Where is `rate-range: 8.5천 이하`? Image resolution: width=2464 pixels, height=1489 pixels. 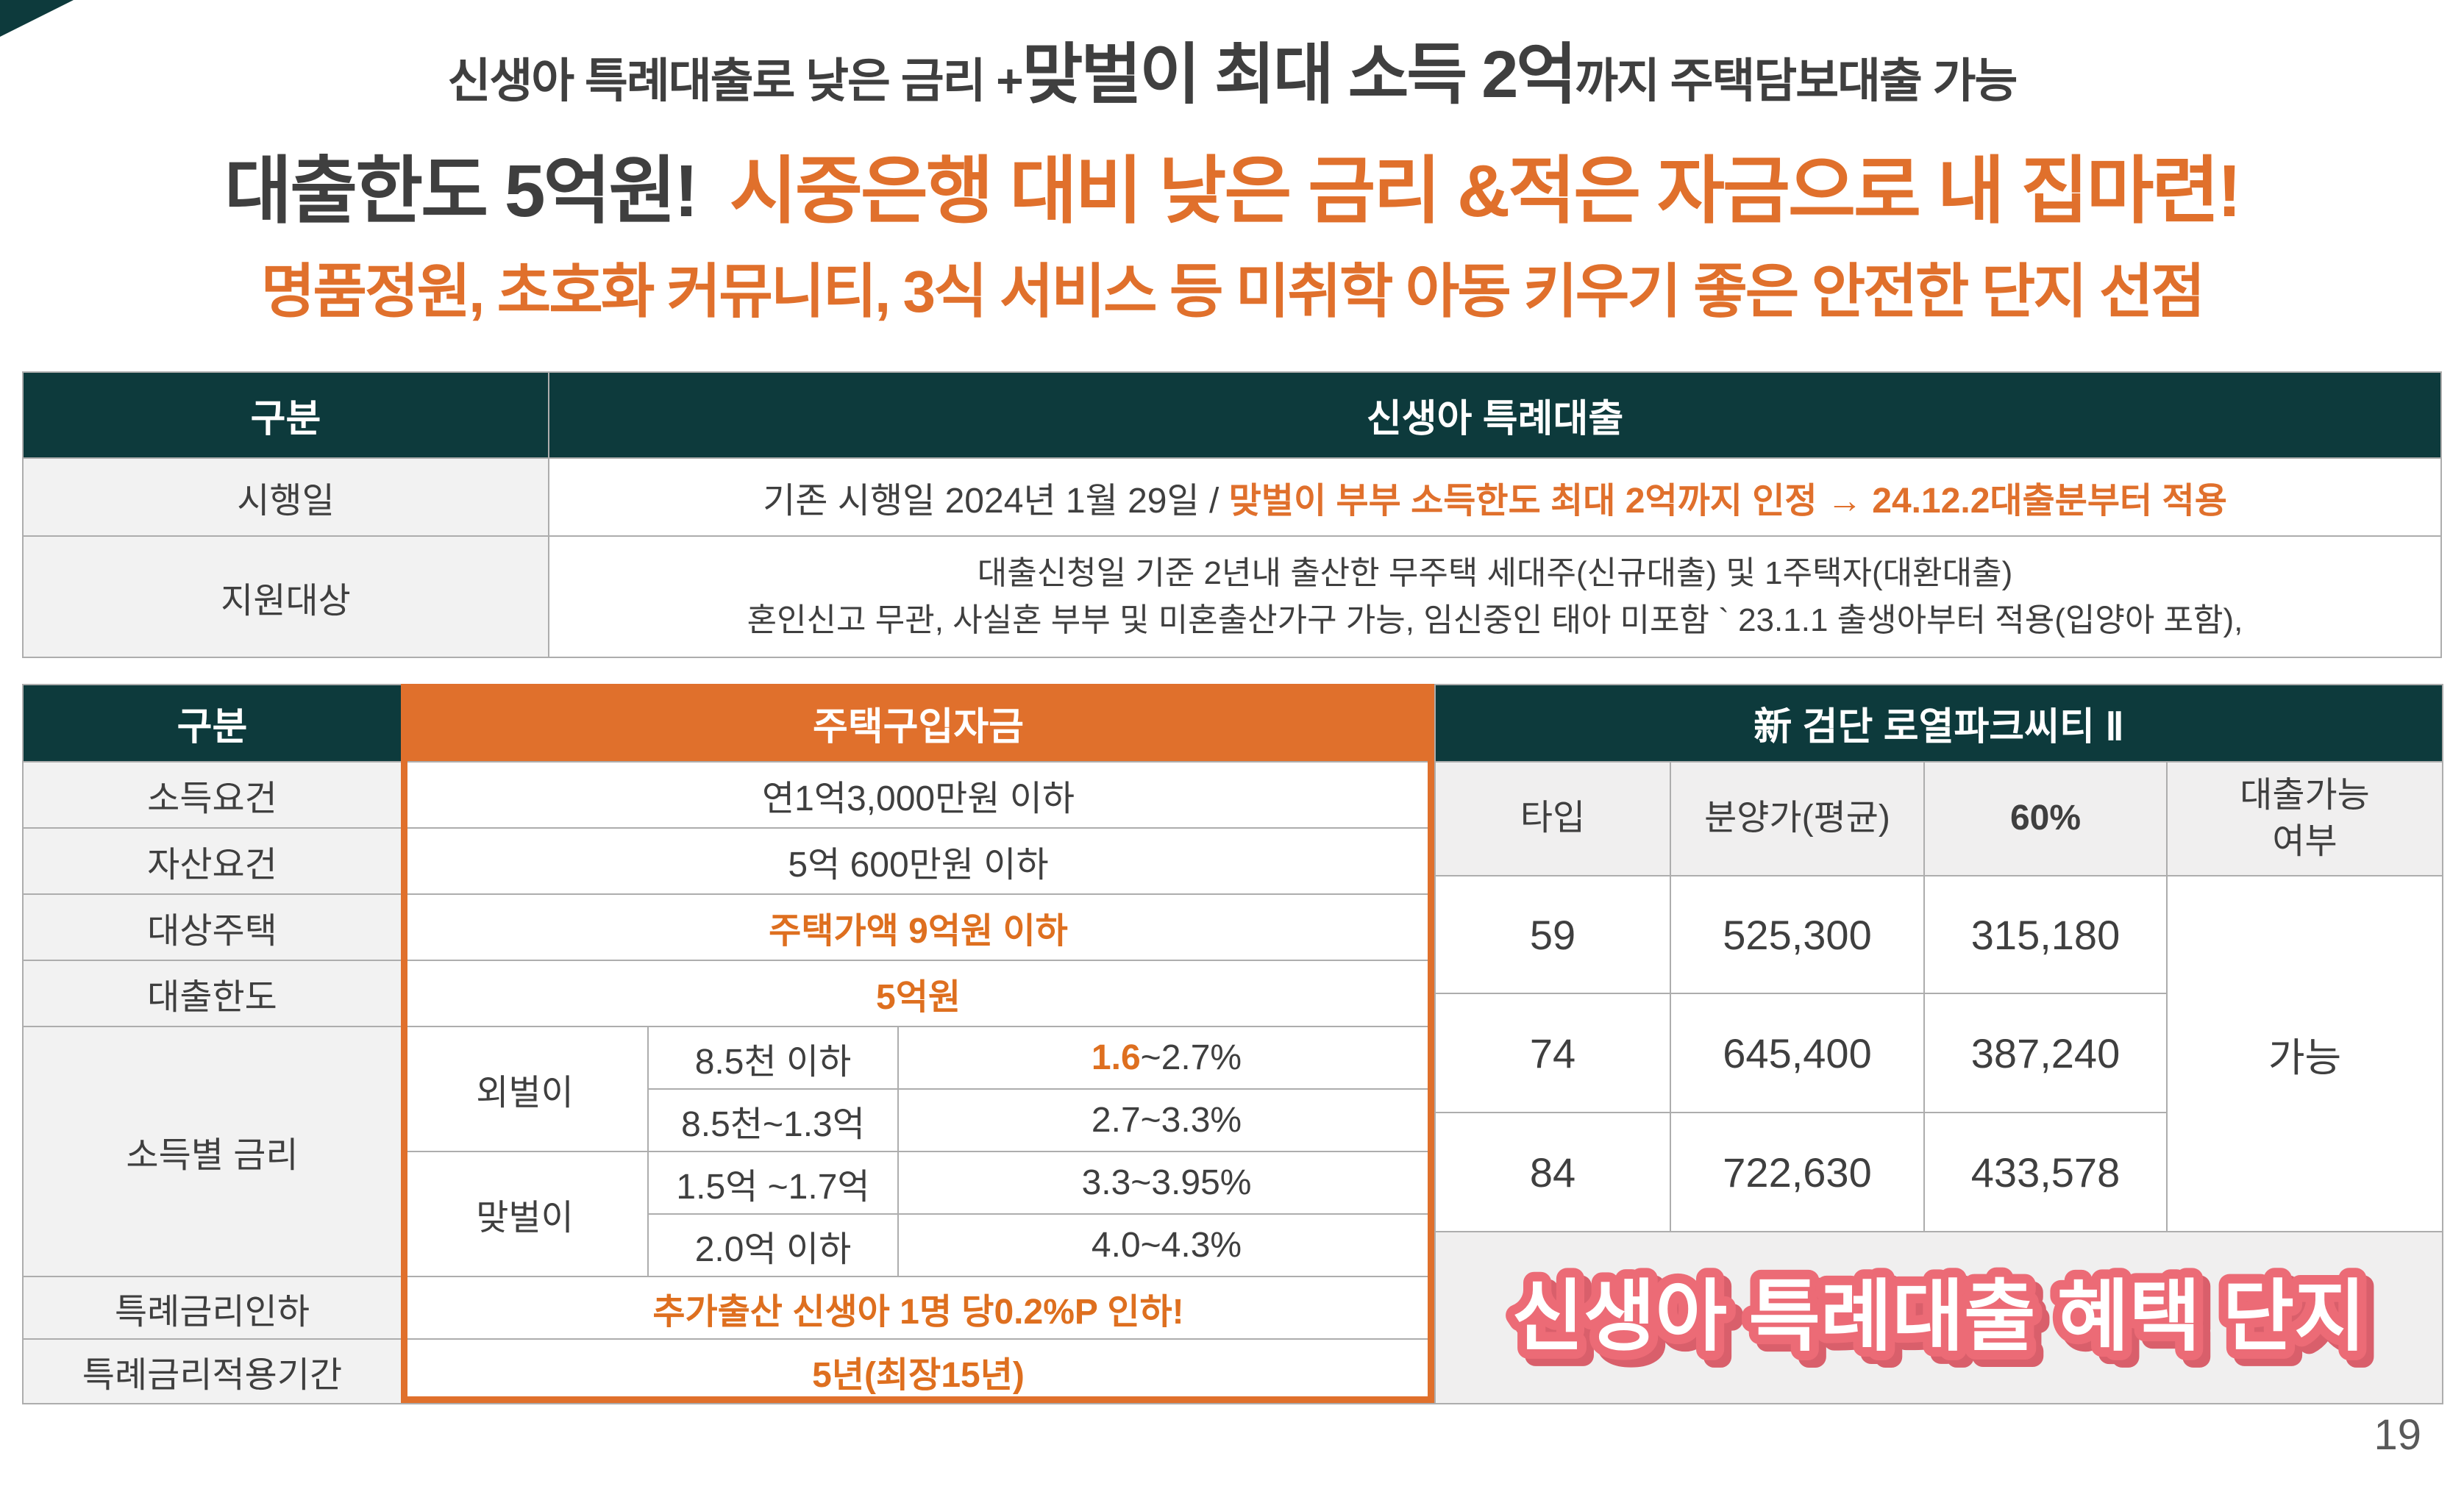 rate-range: 8.5천 이하 is located at coordinates (773, 1058).